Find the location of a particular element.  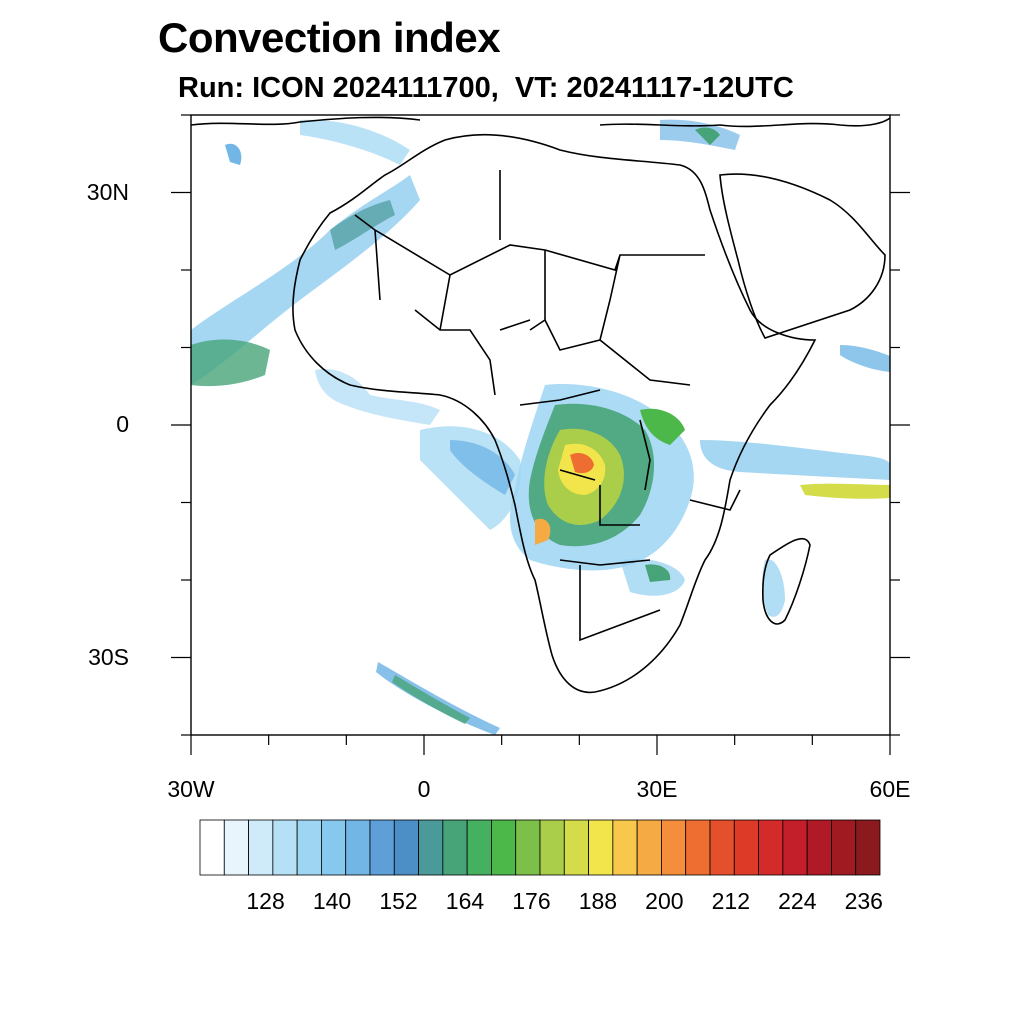

colorbar-label: 236 is located at coordinates (863, 901).